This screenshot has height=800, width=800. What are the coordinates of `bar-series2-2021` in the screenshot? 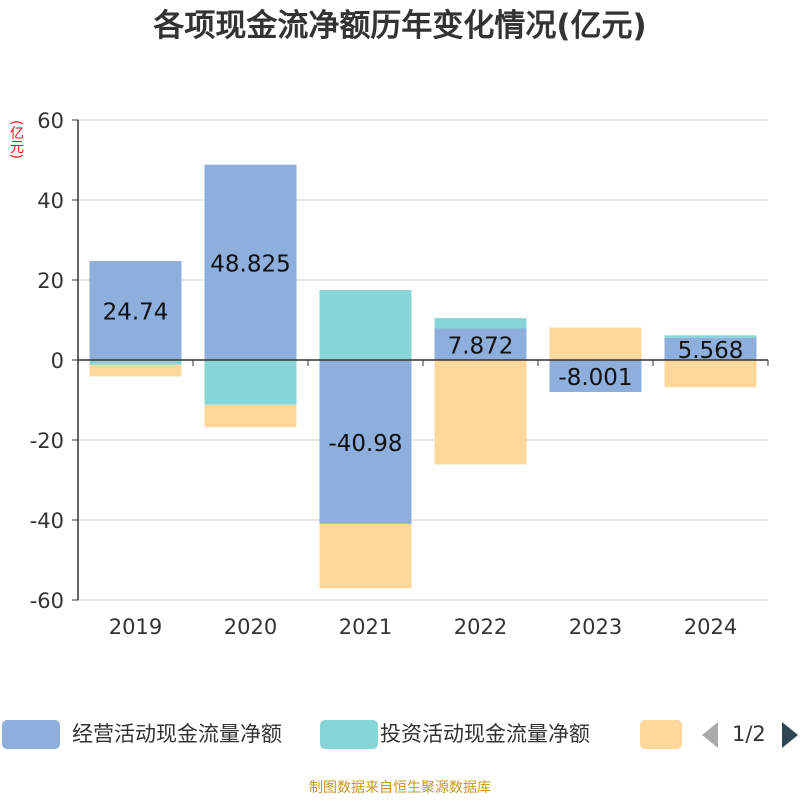 It's located at (365, 325).